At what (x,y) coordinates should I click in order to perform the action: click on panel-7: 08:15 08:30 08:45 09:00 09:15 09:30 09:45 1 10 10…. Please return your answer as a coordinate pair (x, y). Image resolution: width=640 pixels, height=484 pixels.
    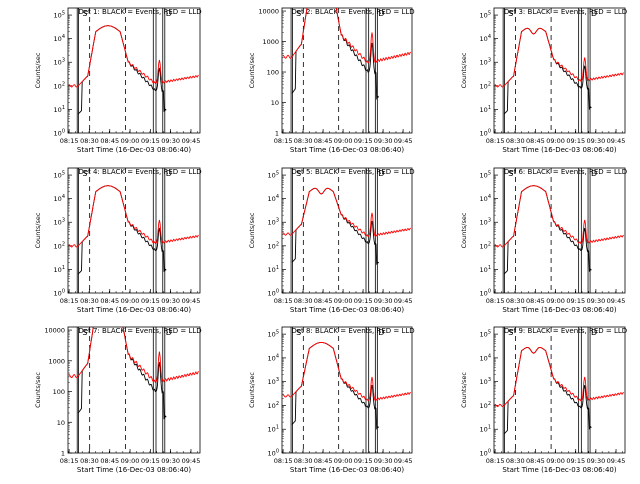
    Looking at the image, I should click on (118, 400).